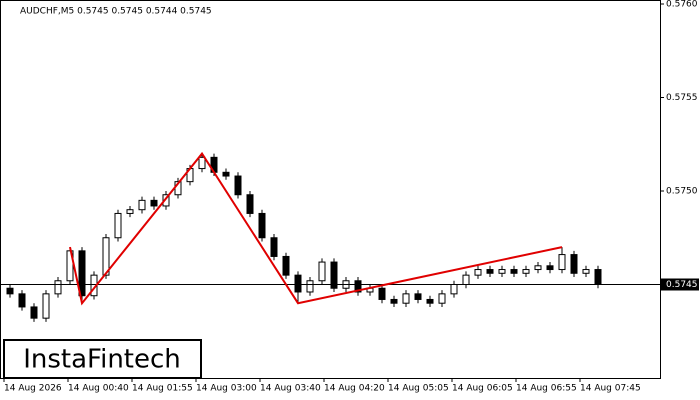  I want to click on x-tick-label: 14 Aug 03:00, so click(226, 389).